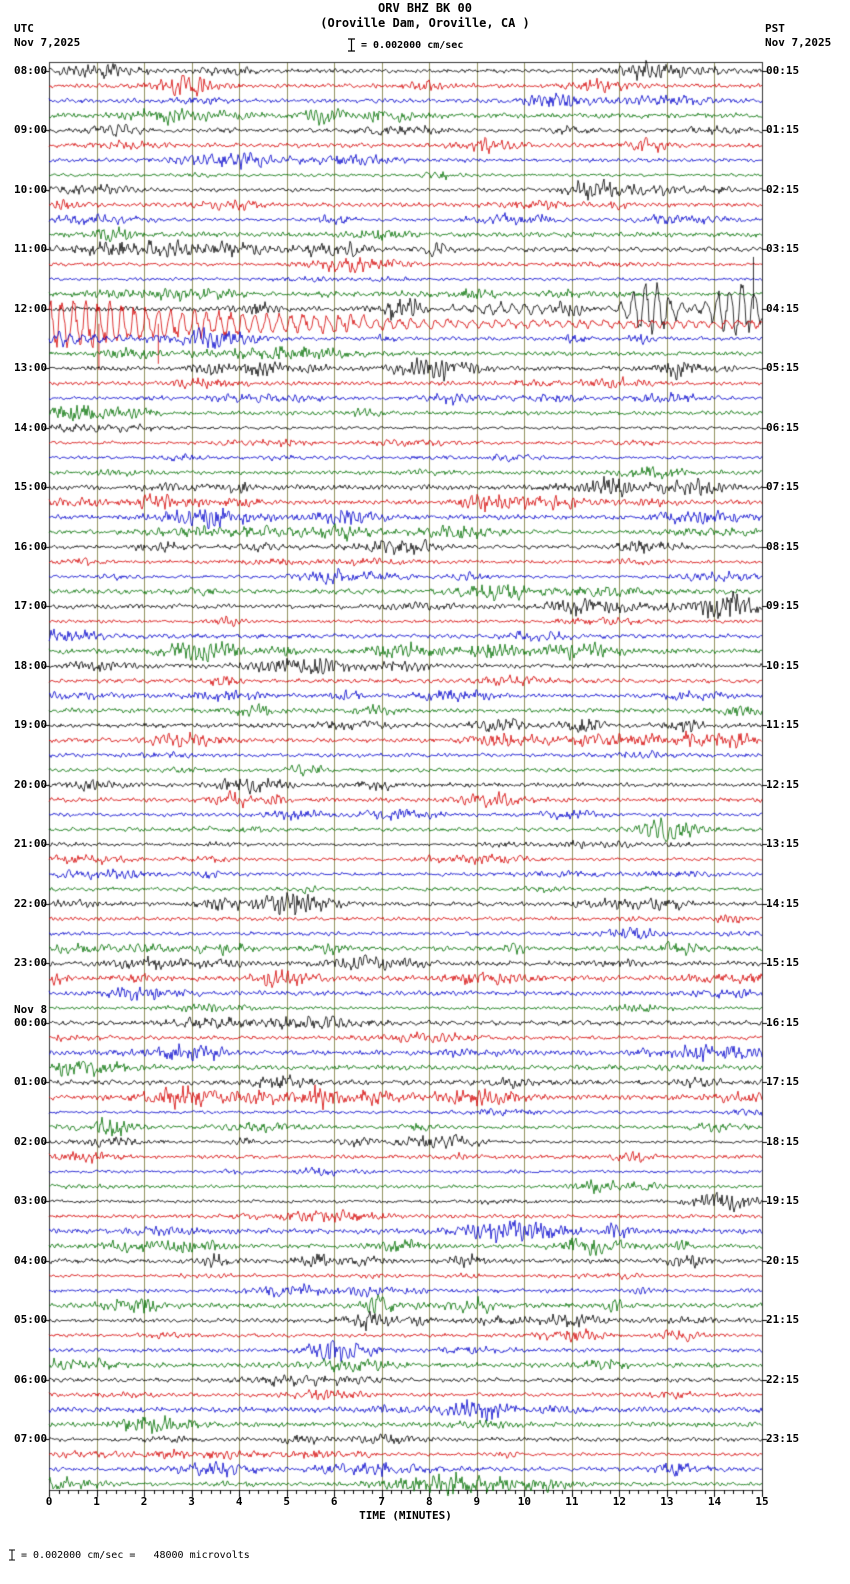  I want to click on x-axis-tick-label: 13, so click(667, 1501).